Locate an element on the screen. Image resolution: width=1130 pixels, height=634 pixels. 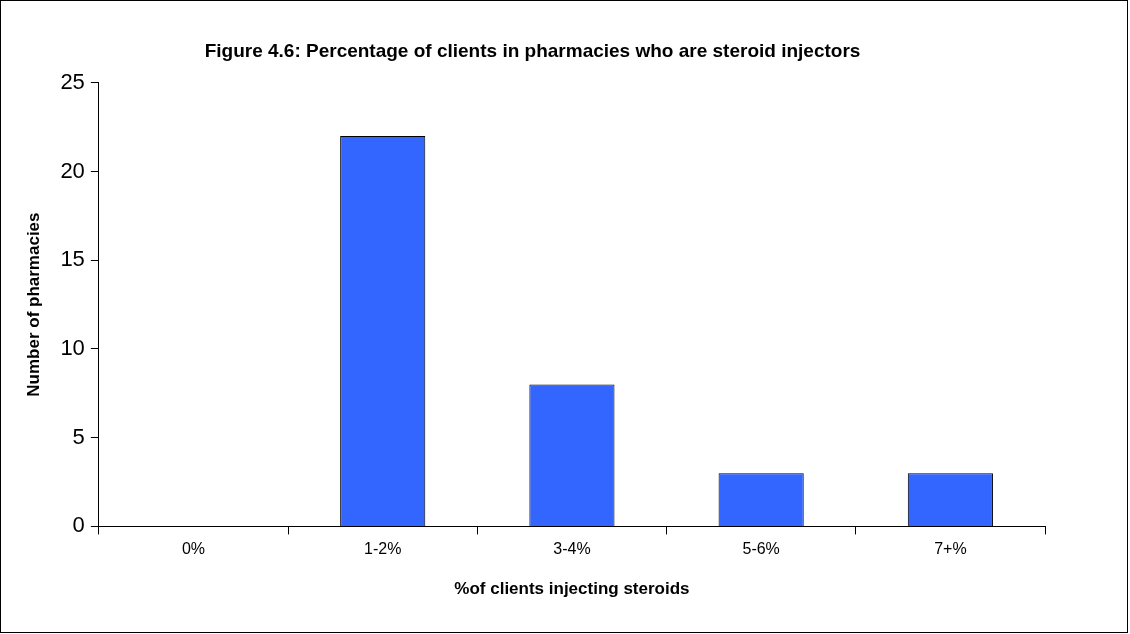
y-axis-title: Number of pharmacies is located at coordinates (33, 304).